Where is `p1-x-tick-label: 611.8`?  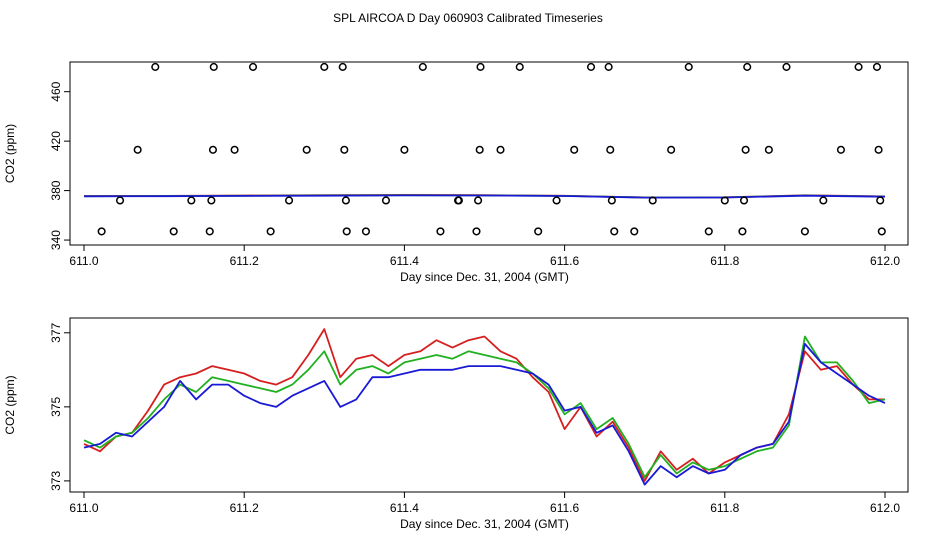
p1-x-tick-label: 611.8 is located at coordinates (724, 261).